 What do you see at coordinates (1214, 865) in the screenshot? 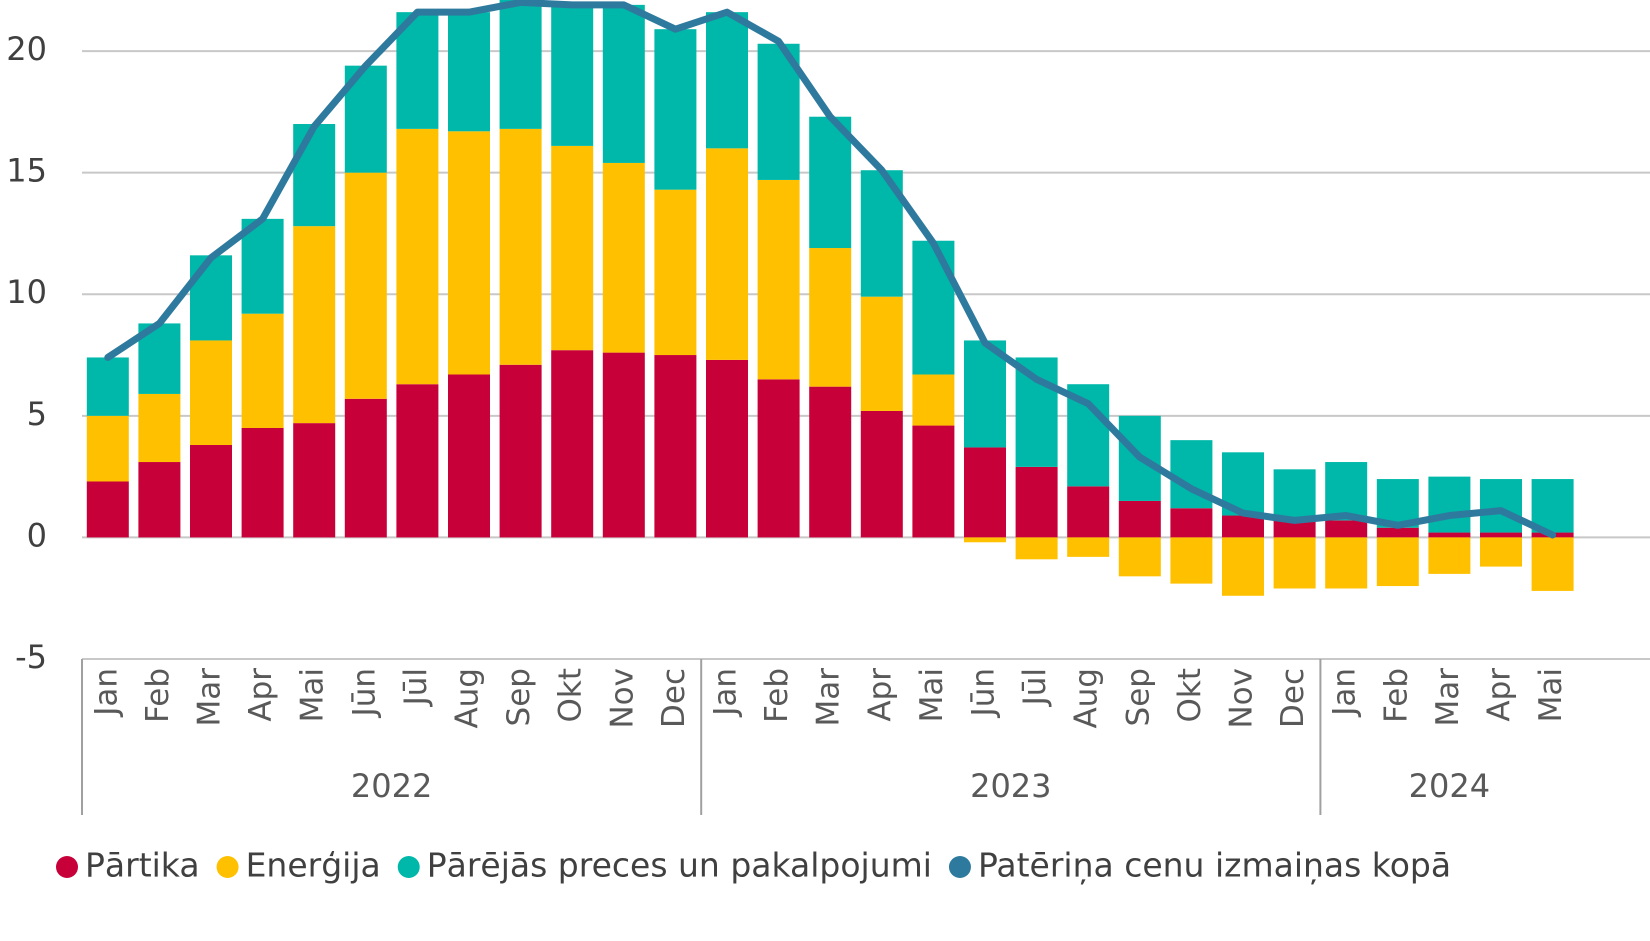
I see `legend-label: Patēriņa cenu izmaiņas kopā` at bounding box center [1214, 865].